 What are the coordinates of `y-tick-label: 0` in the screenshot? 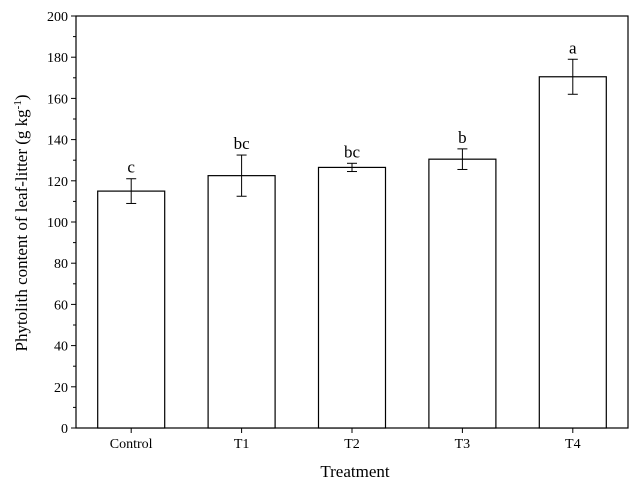 It's located at (64, 429).